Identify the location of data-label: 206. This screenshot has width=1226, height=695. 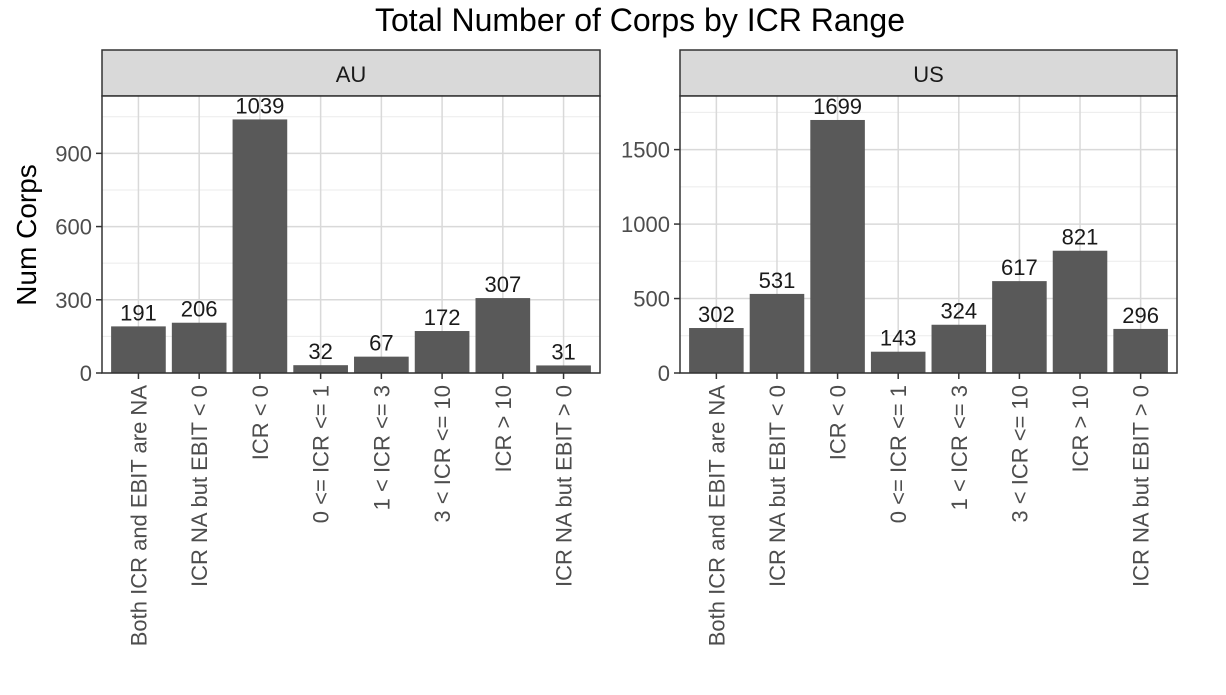
(199, 309).